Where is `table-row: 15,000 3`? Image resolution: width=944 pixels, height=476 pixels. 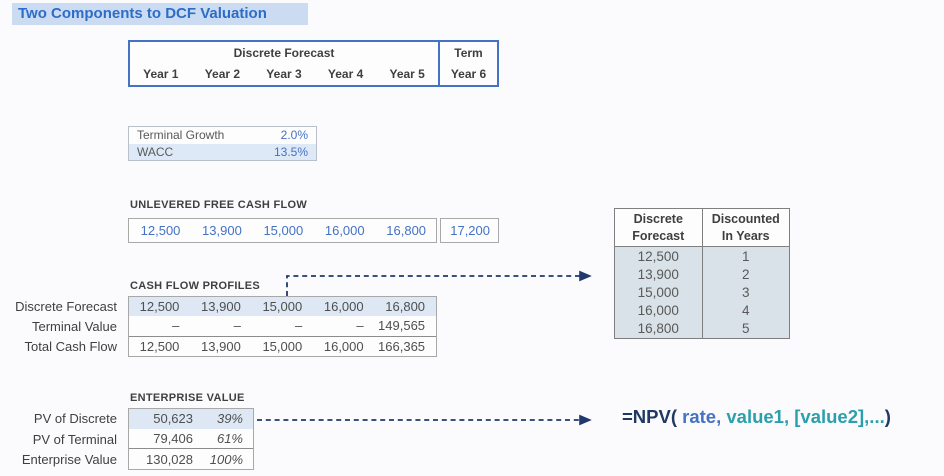 table-row: 15,000 3 is located at coordinates (702, 292).